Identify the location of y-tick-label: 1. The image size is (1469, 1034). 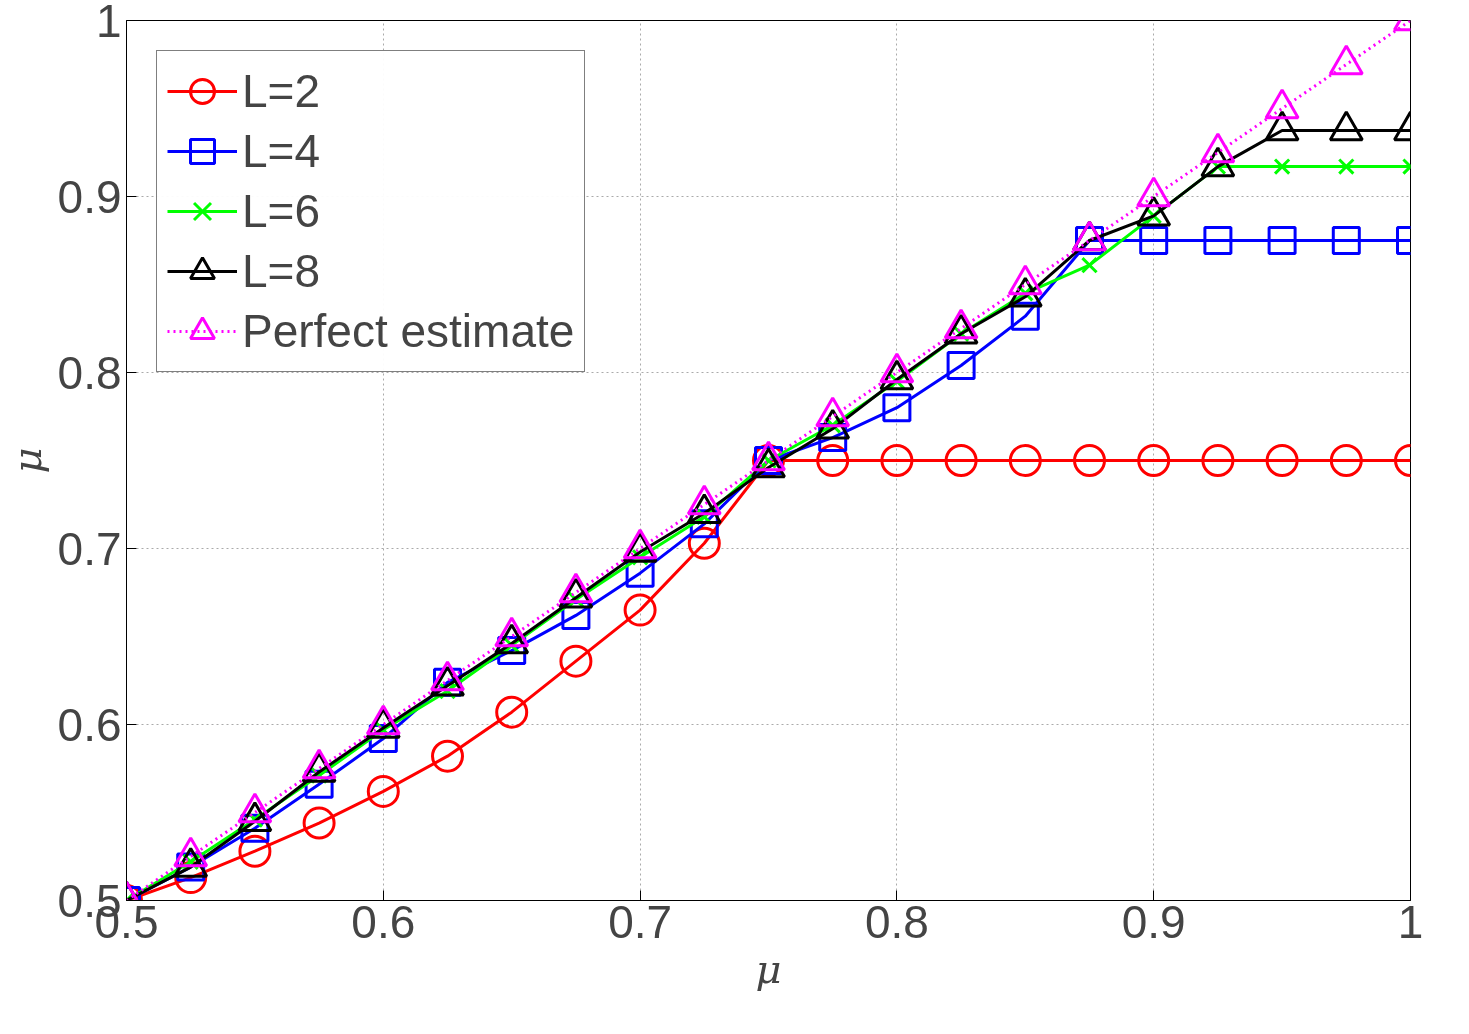
(108, 23).